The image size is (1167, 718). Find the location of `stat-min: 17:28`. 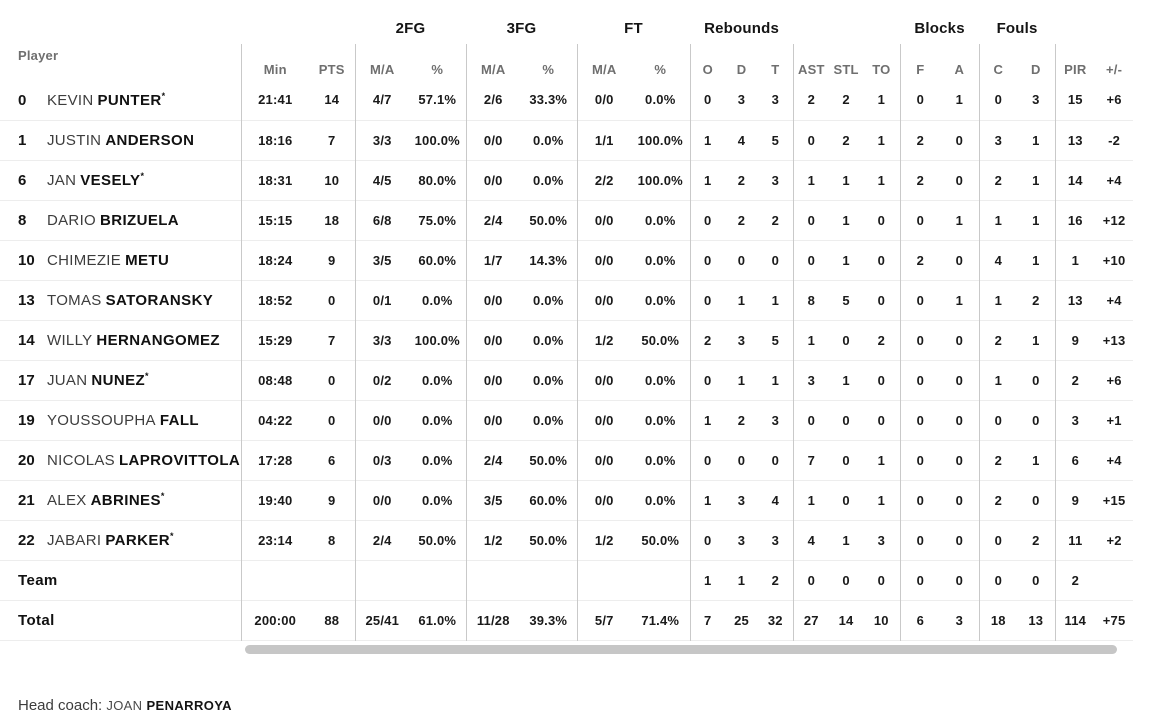

stat-min: 17:28 is located at coordinates (274, 460).